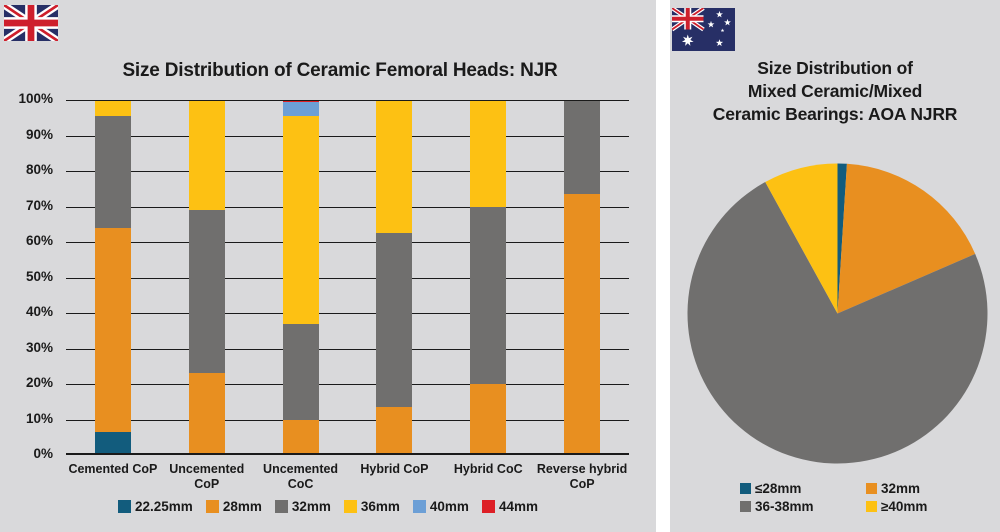 The image size is (1000, 532). What do you see at coordinates (488, 153) in the screenshot?
I see `segment-hybrid-coc-36mm` at bounding box center [488, 153].